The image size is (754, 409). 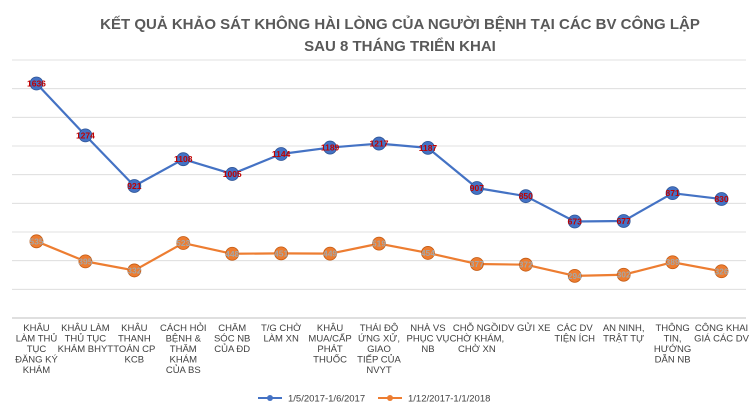 I want to click on series-1-data-label-9: 1187, so click(x=428, y=148).